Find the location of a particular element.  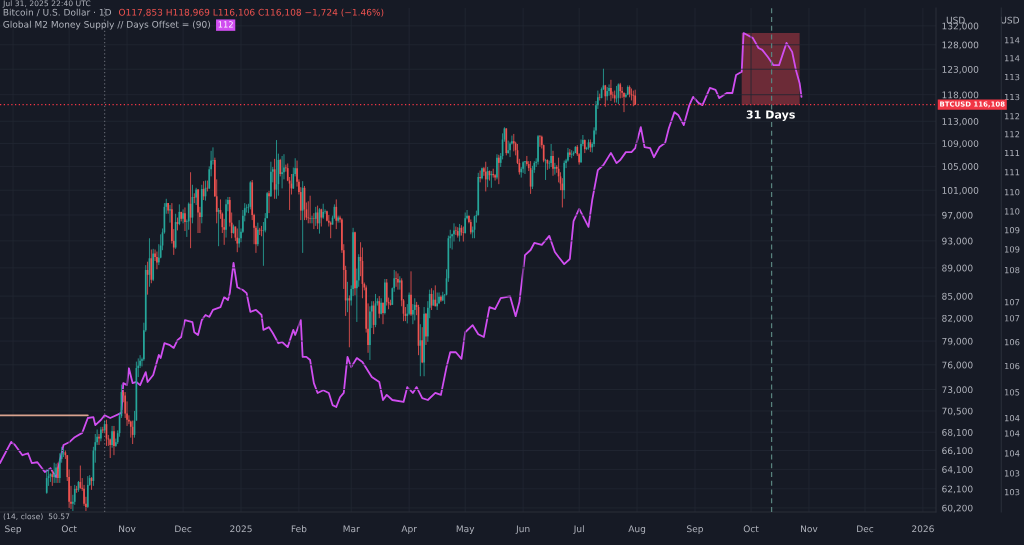

band-label: 31 Days is located at coordinates (770, 115).